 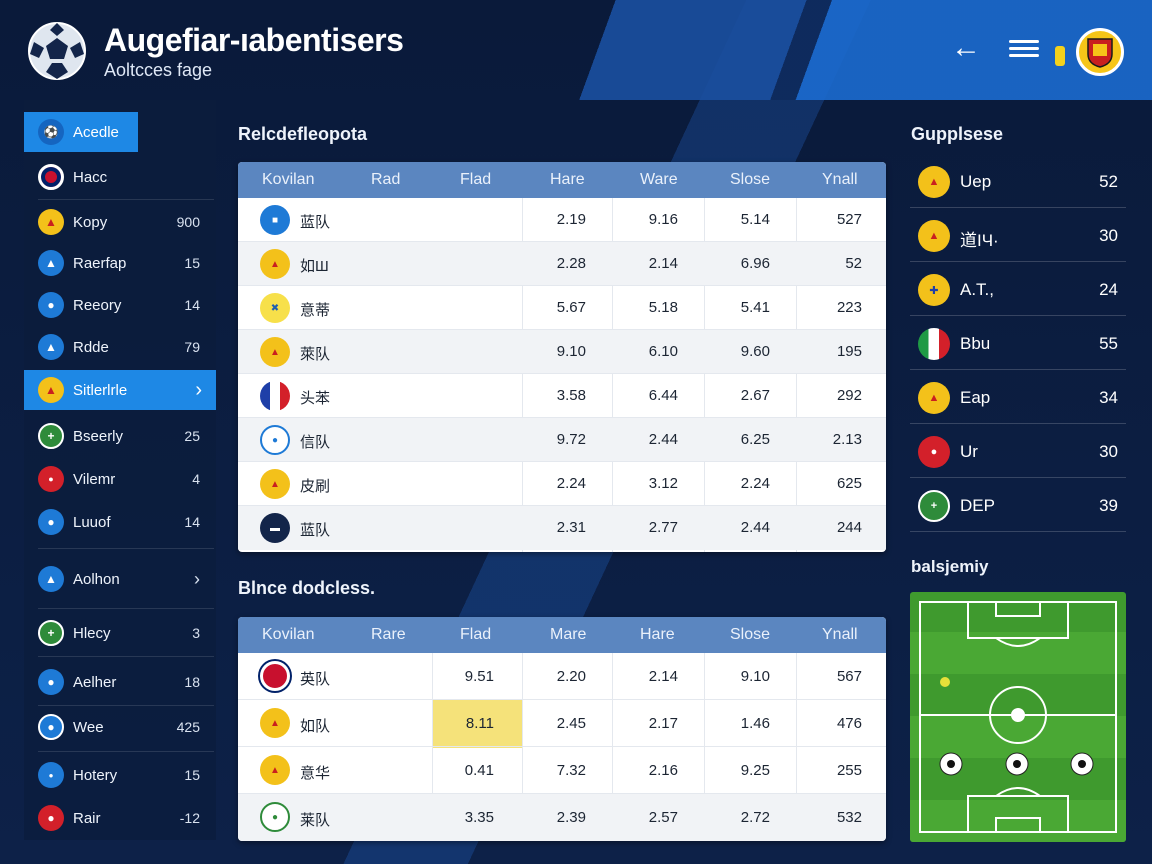 What do you see at coordinates (51, 132) in the screenshot?
I see `soccer-ball-icon: ⚽` at bounding box center [51, 132].